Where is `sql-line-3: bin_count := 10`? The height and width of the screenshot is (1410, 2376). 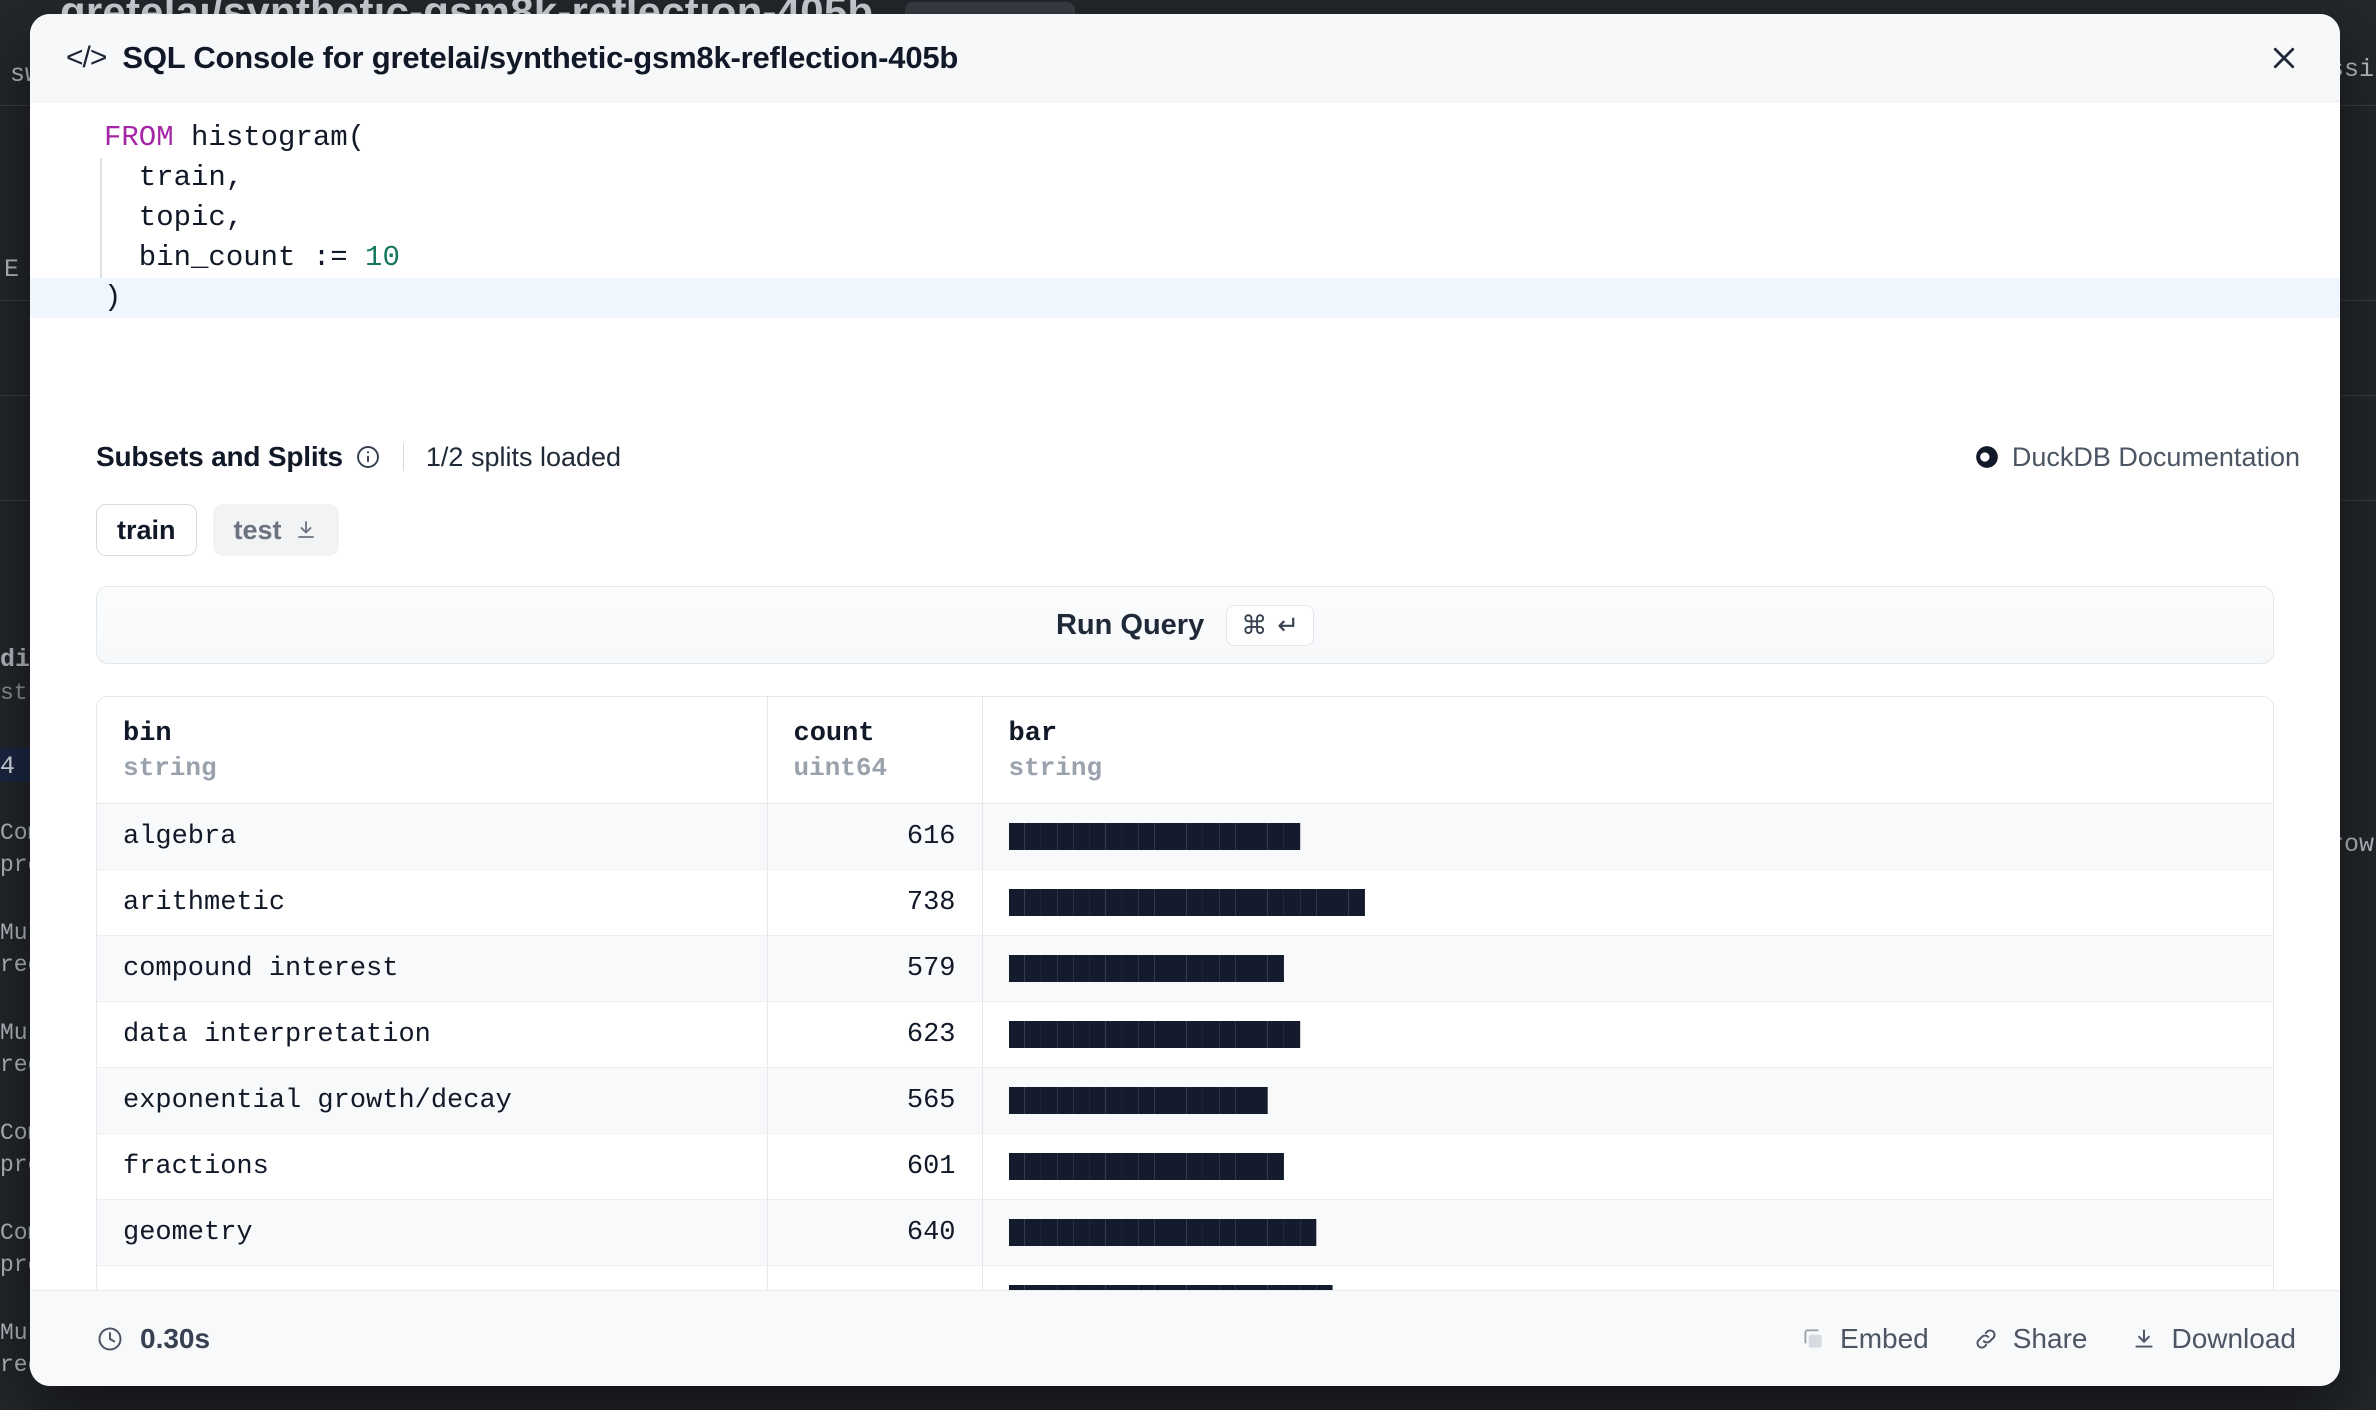 sql-line-3: bin_count := 10 is located at coordinates (1185, 258).